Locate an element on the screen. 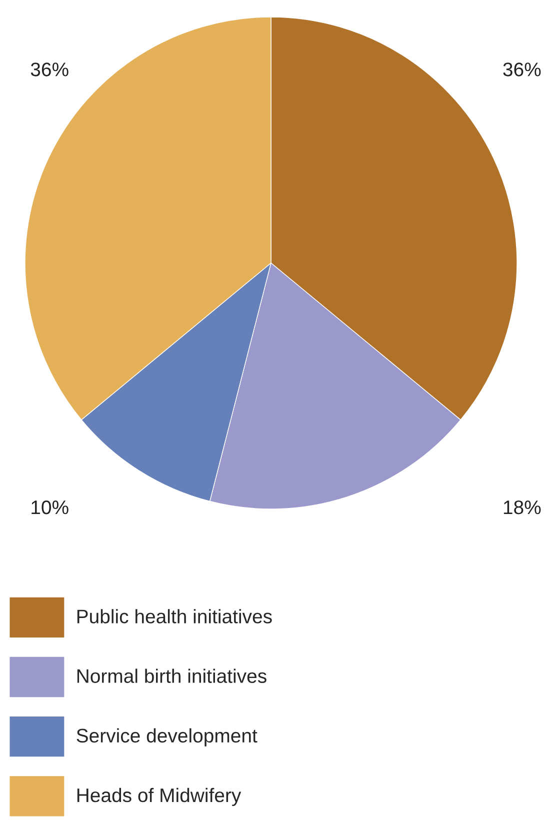 This screenshot has height=826, width=555. legend-label: Service development is located at coordinates (167, 737).